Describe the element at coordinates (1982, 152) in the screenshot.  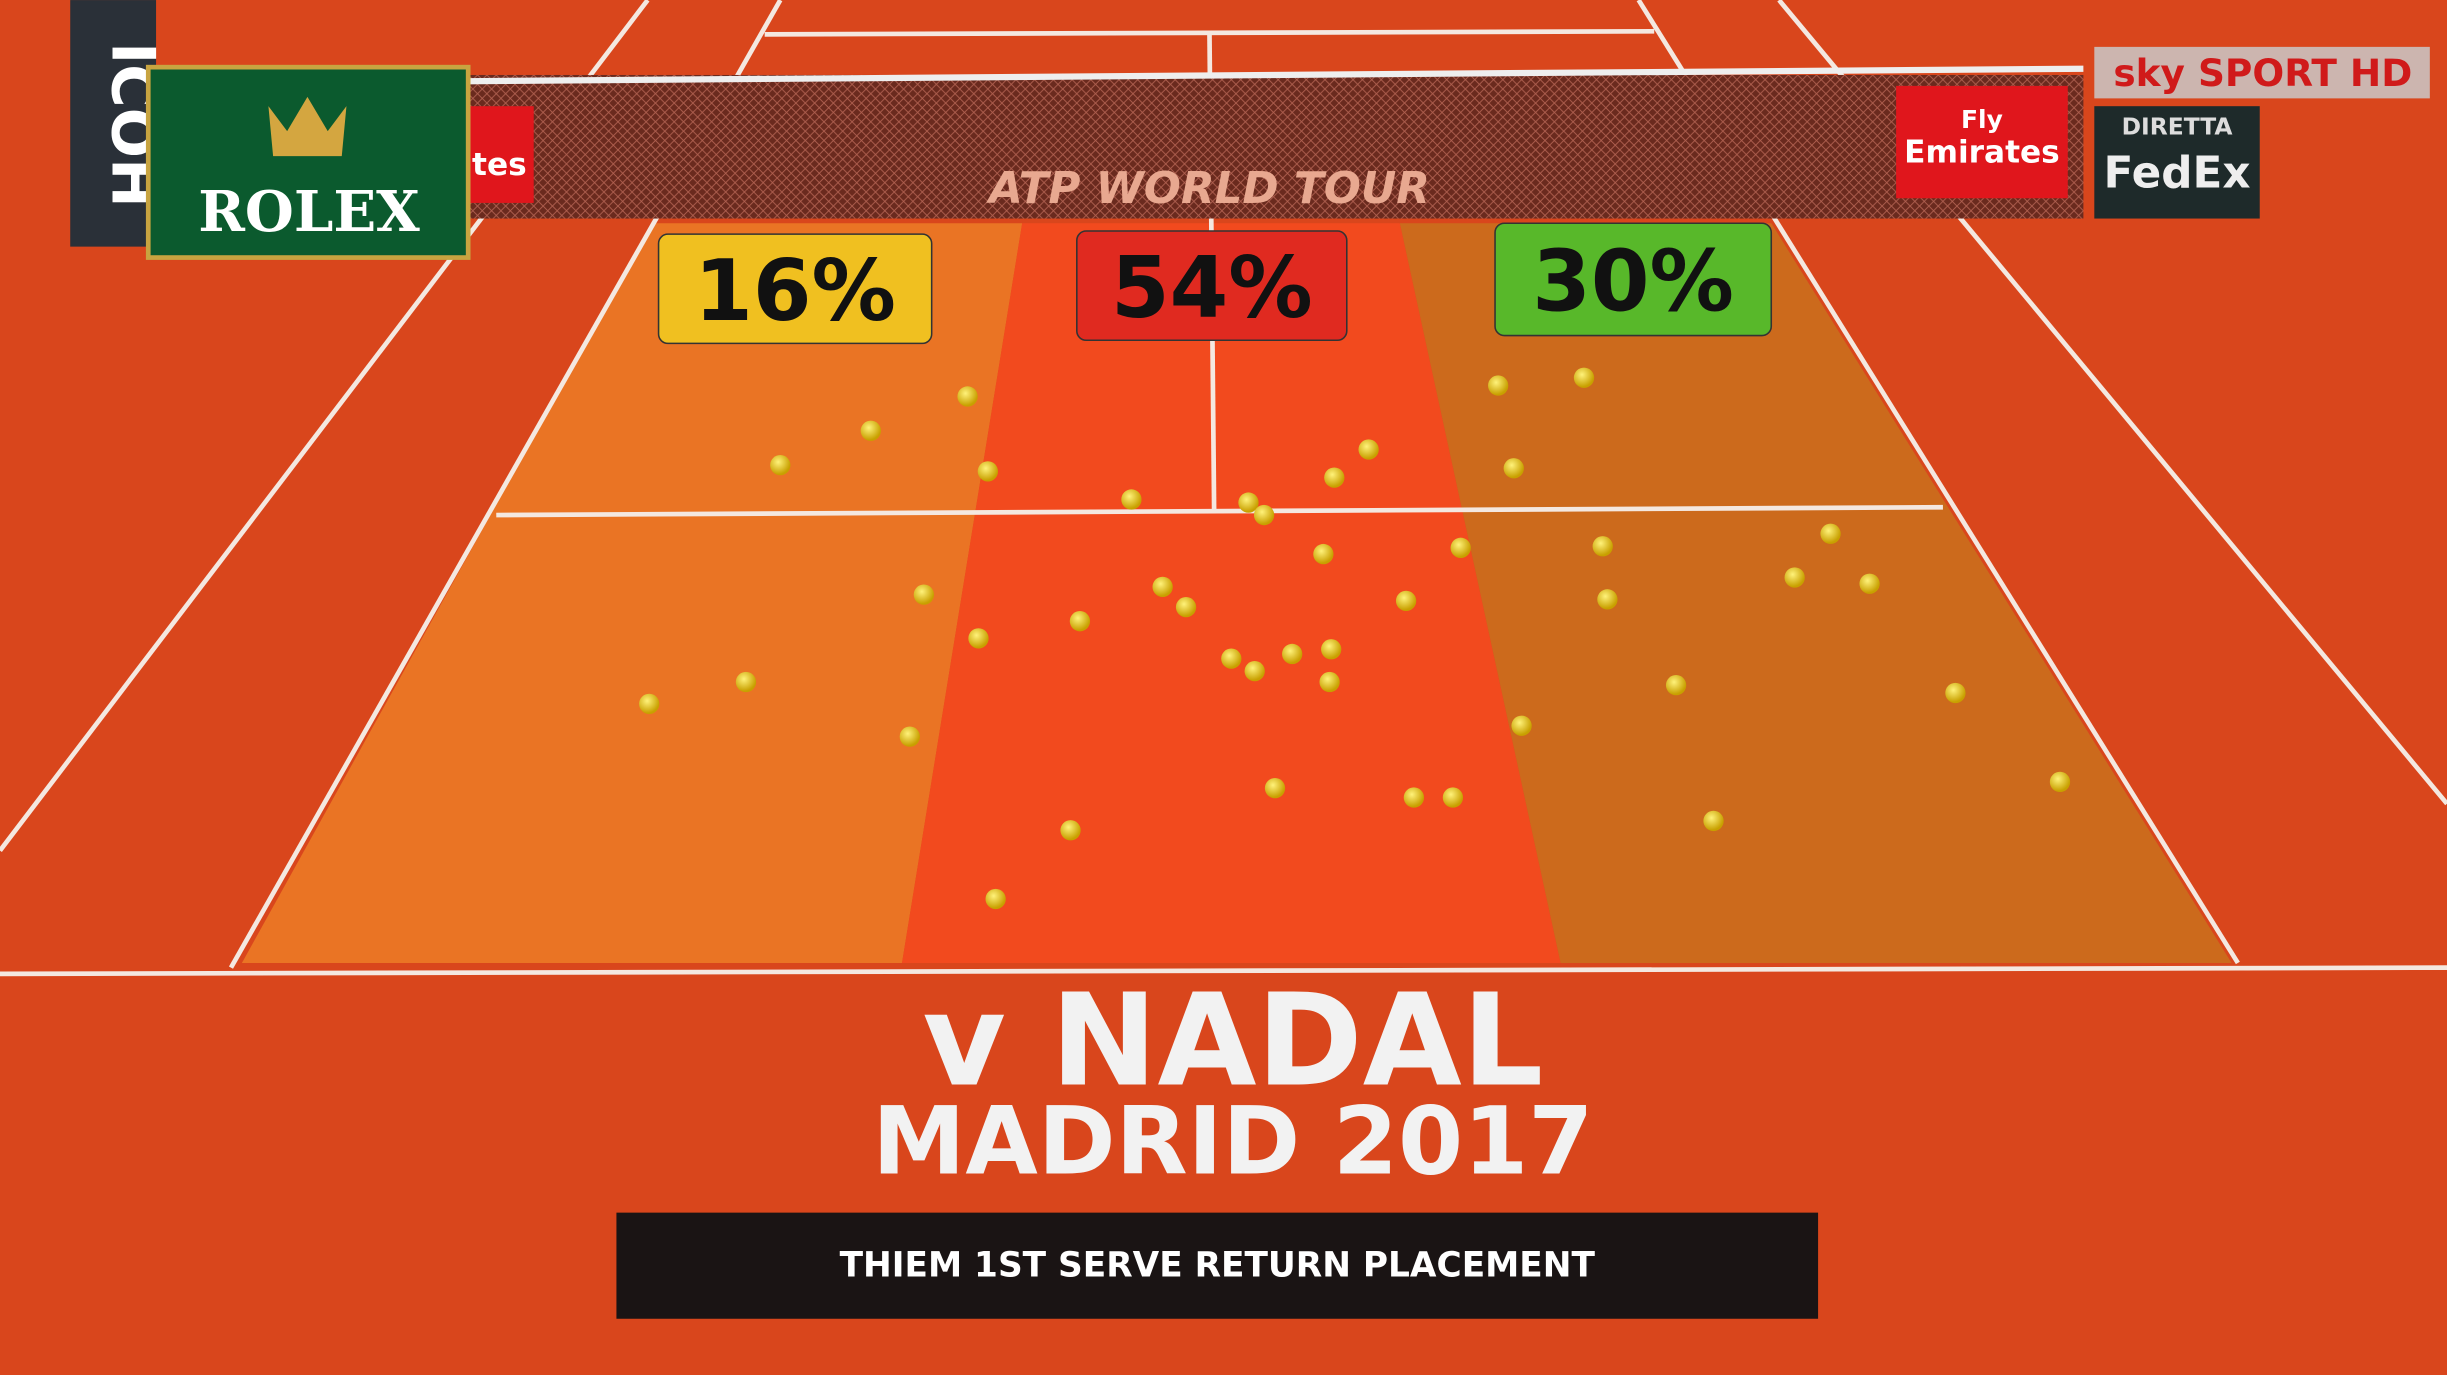
I see `emirates-text: Emirates` at that location.